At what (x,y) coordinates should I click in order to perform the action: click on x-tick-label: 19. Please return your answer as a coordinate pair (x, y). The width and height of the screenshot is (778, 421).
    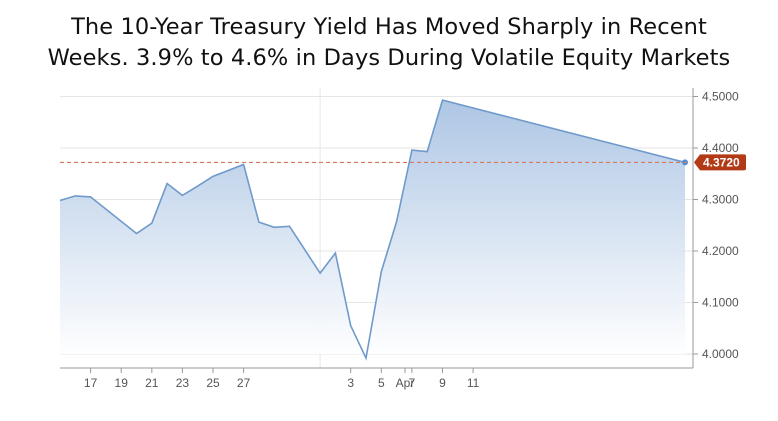
    Looking at the image, I should click on (122, 383).